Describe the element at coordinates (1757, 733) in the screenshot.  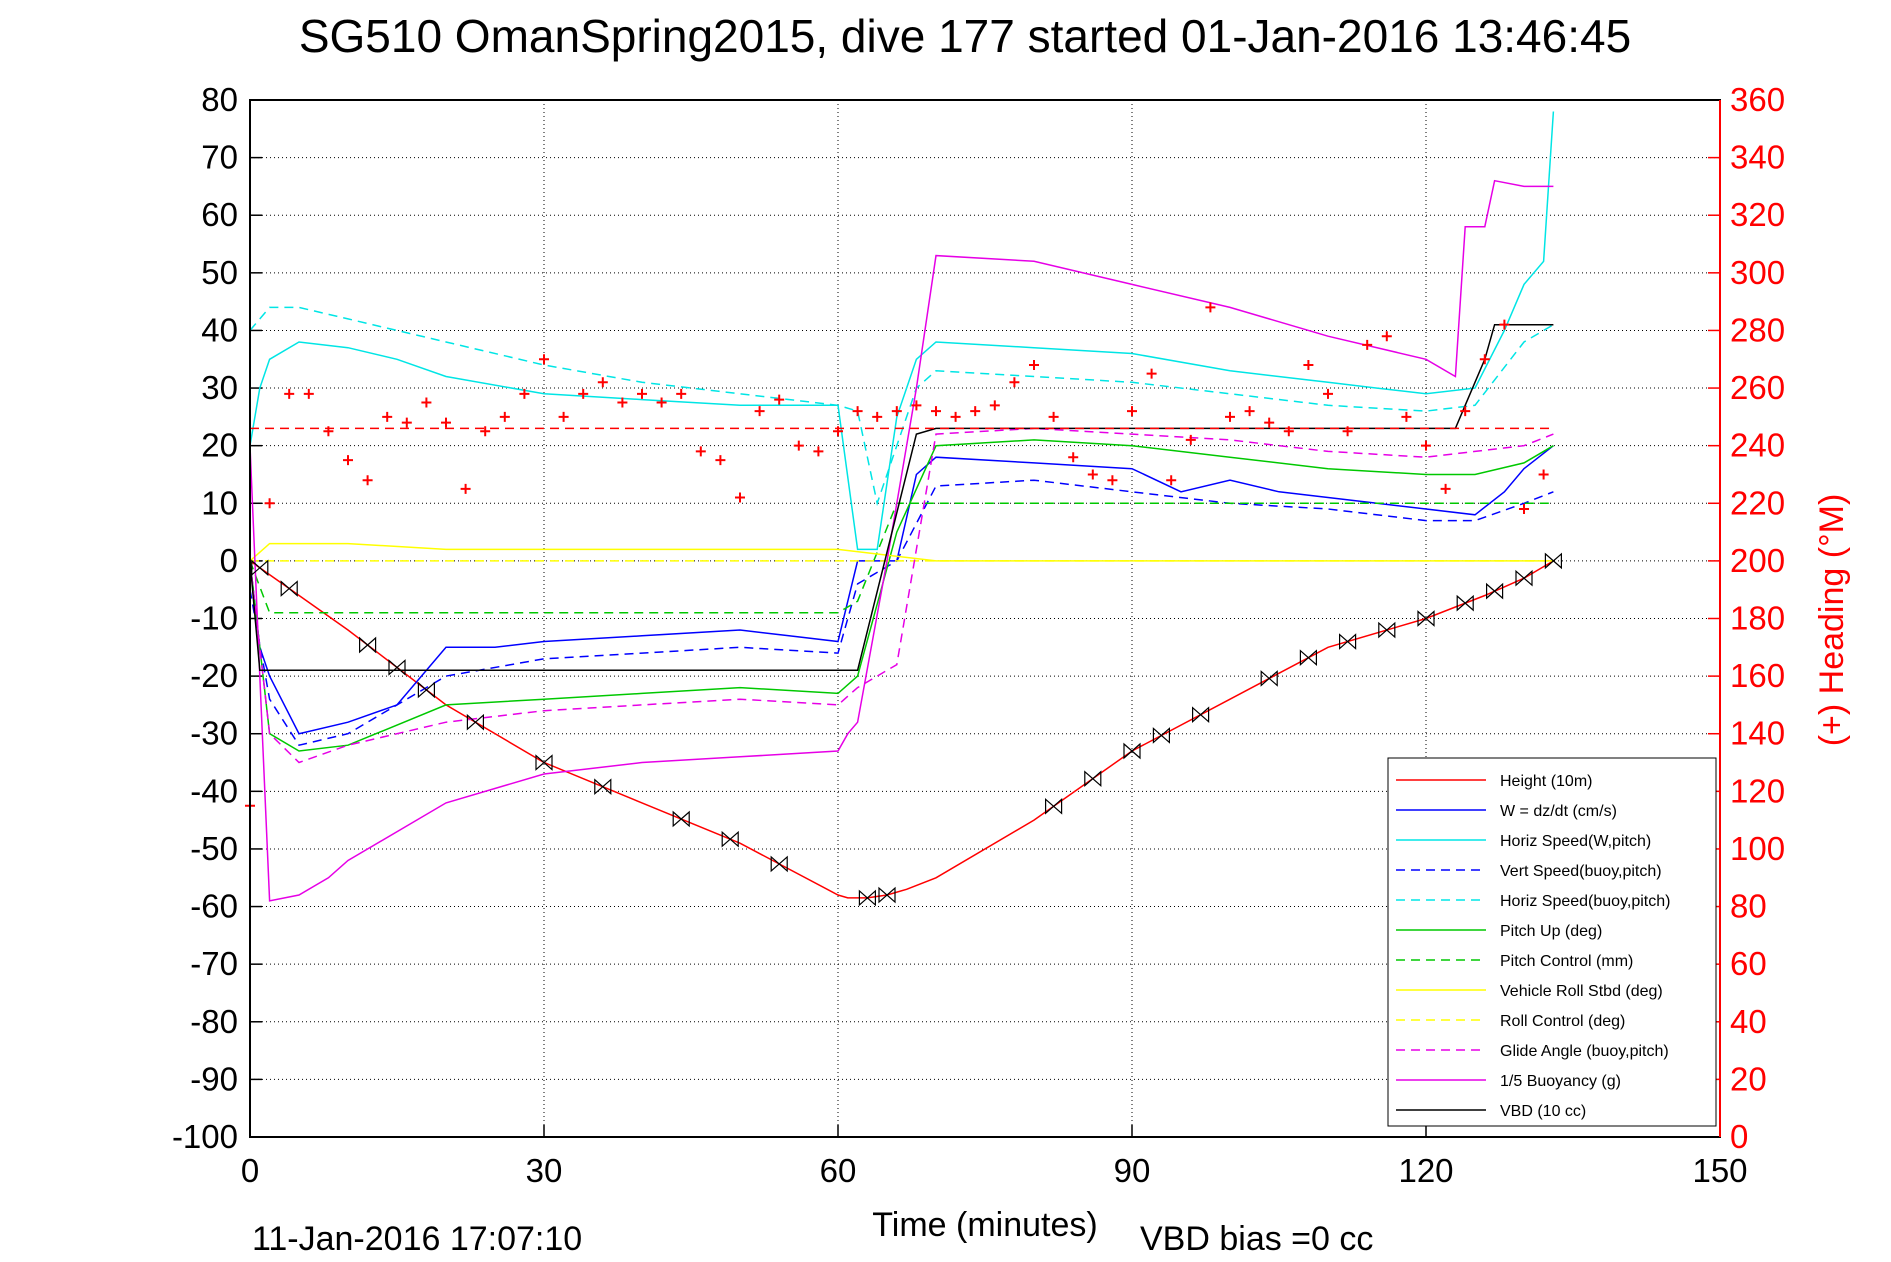
I see `y2-tick-label: 140` at that location.